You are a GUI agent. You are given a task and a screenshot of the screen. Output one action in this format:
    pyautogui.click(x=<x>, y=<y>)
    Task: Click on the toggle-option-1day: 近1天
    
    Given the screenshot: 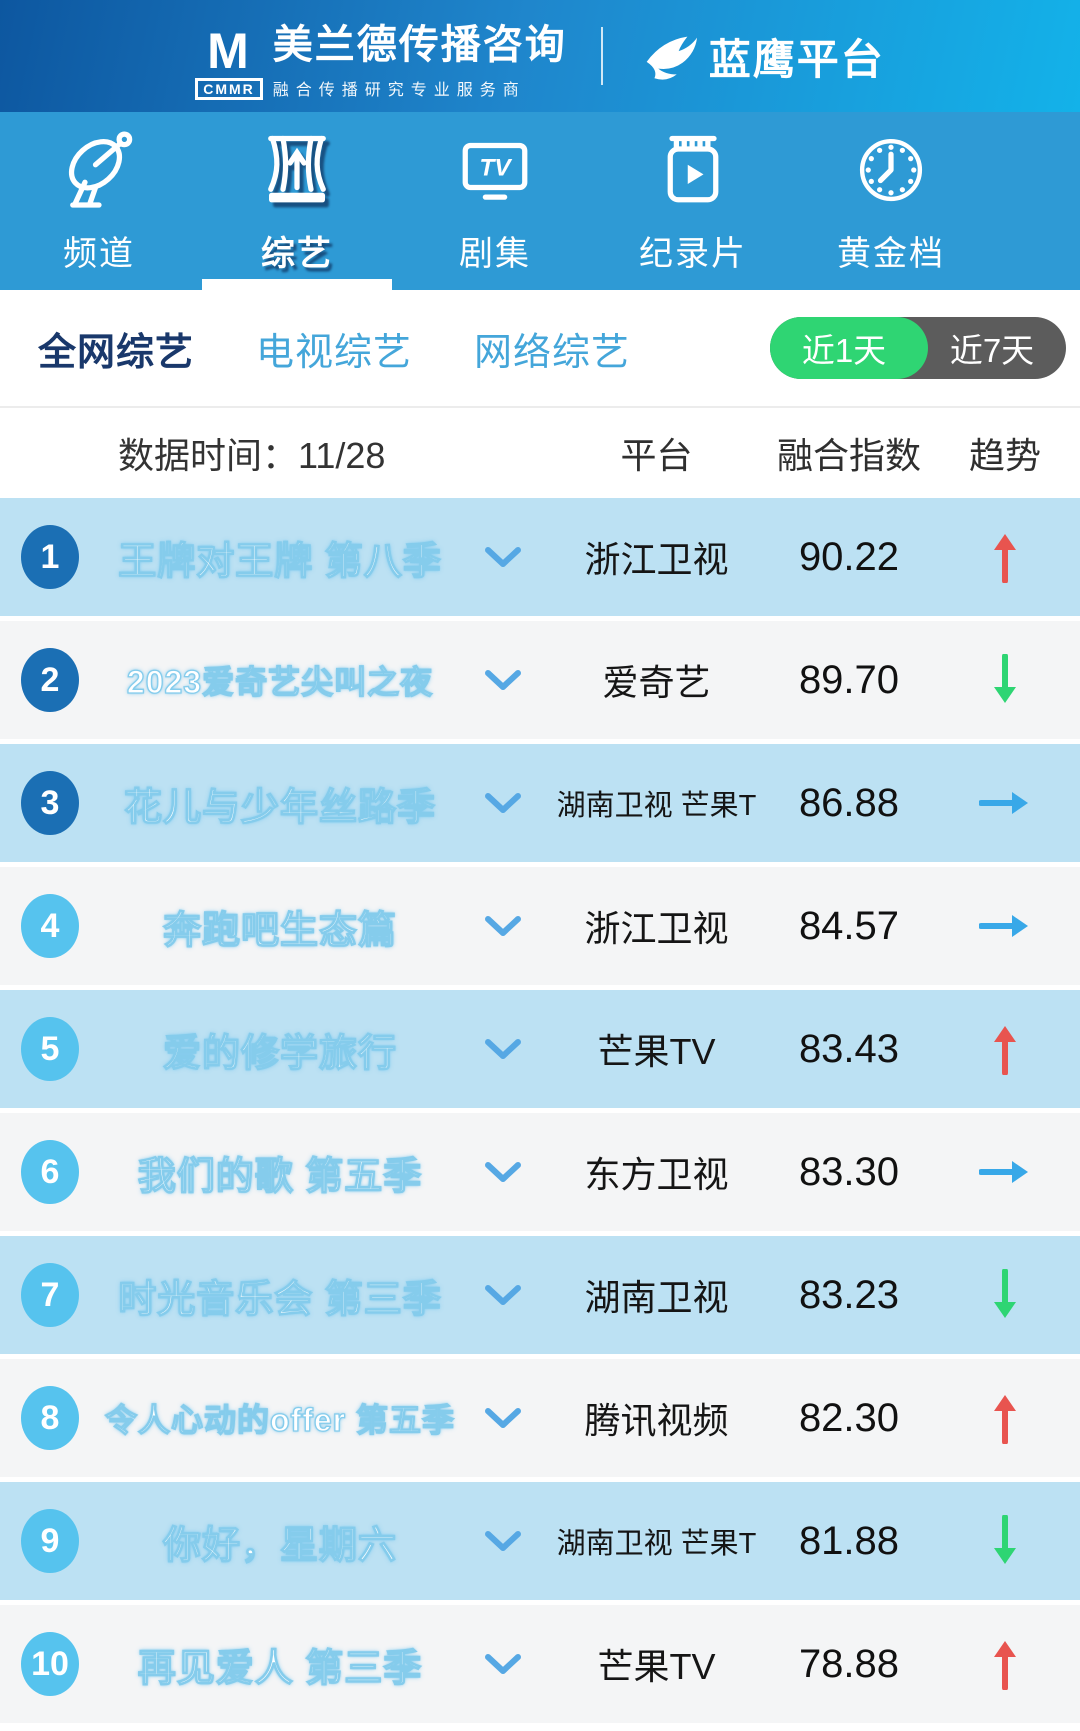 What is the action you would take?
    pyautogui.click(x=844, y=350)
    